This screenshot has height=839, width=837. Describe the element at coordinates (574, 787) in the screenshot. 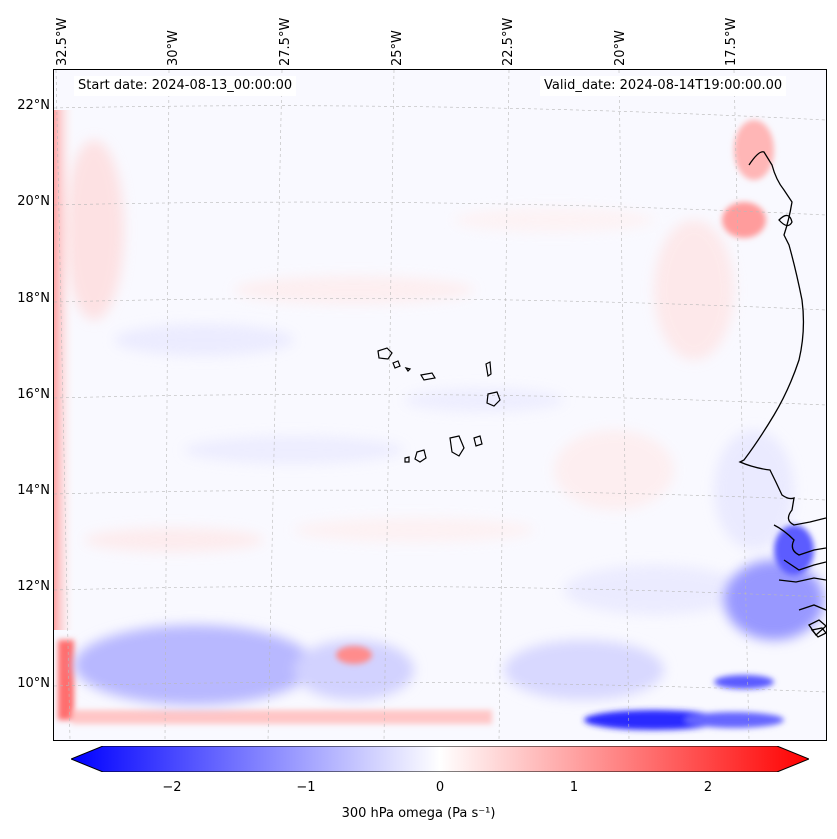

I see `colorbar-tick-1: 1` at that location.